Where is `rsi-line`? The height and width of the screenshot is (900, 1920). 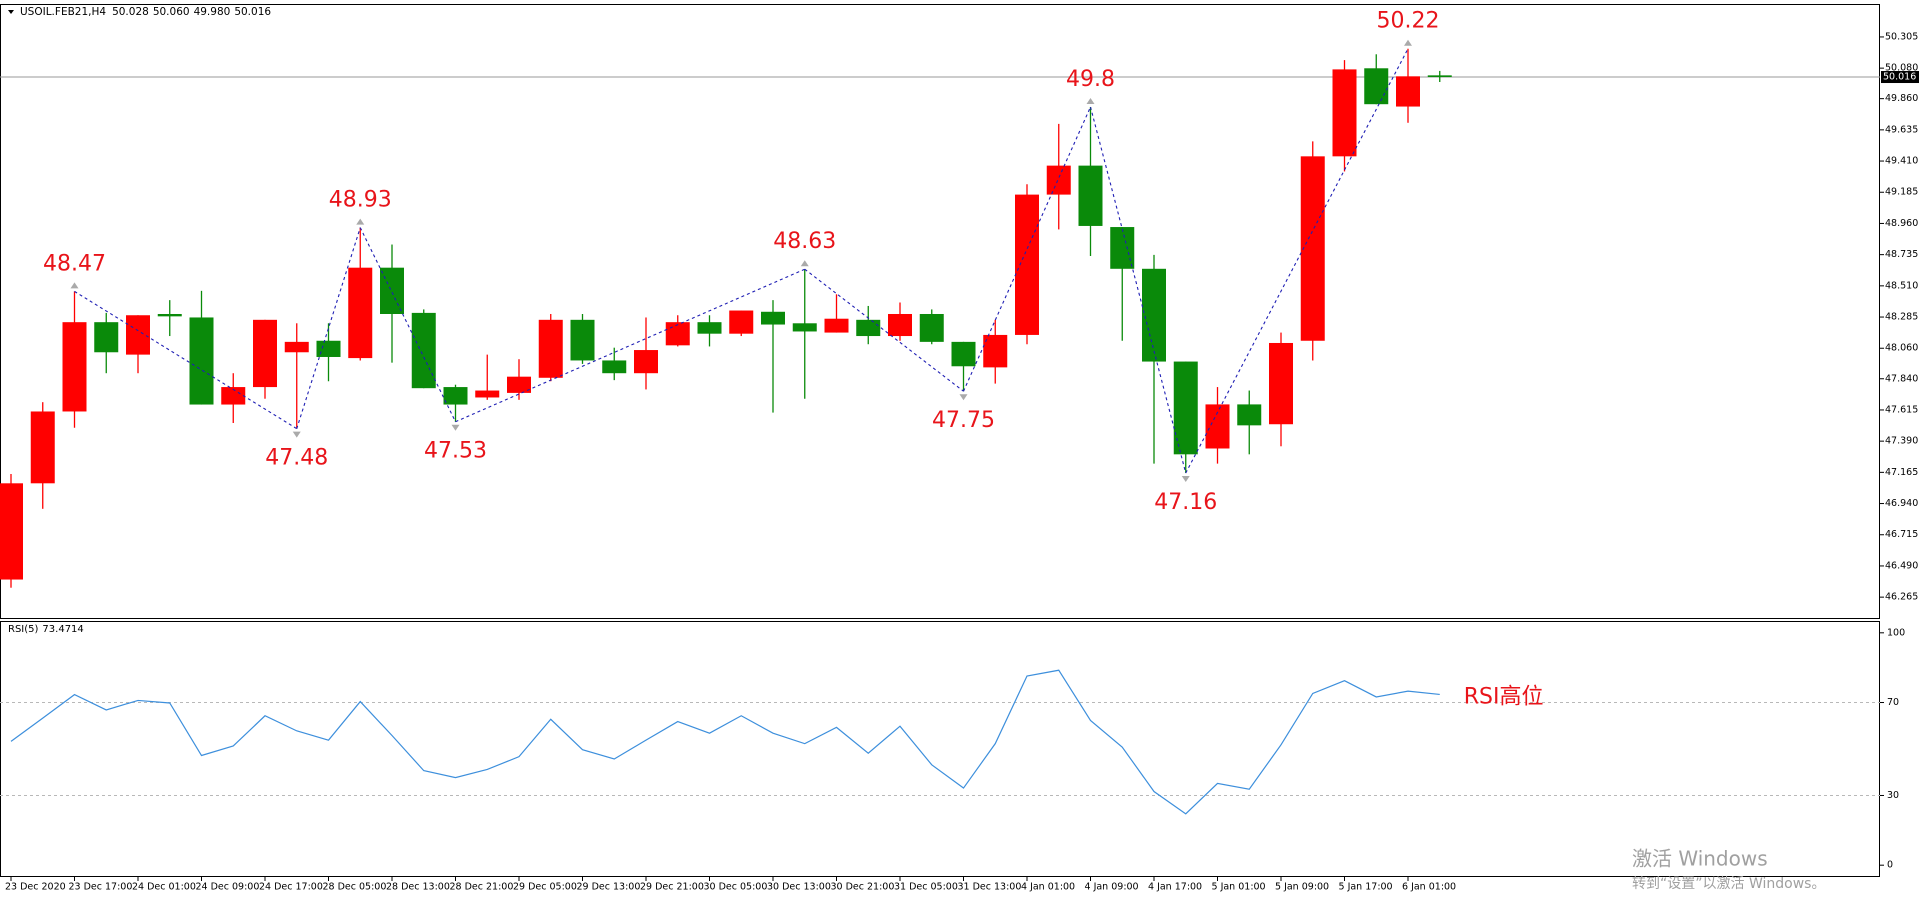 rsi-line is located at coordinates (725, 742).